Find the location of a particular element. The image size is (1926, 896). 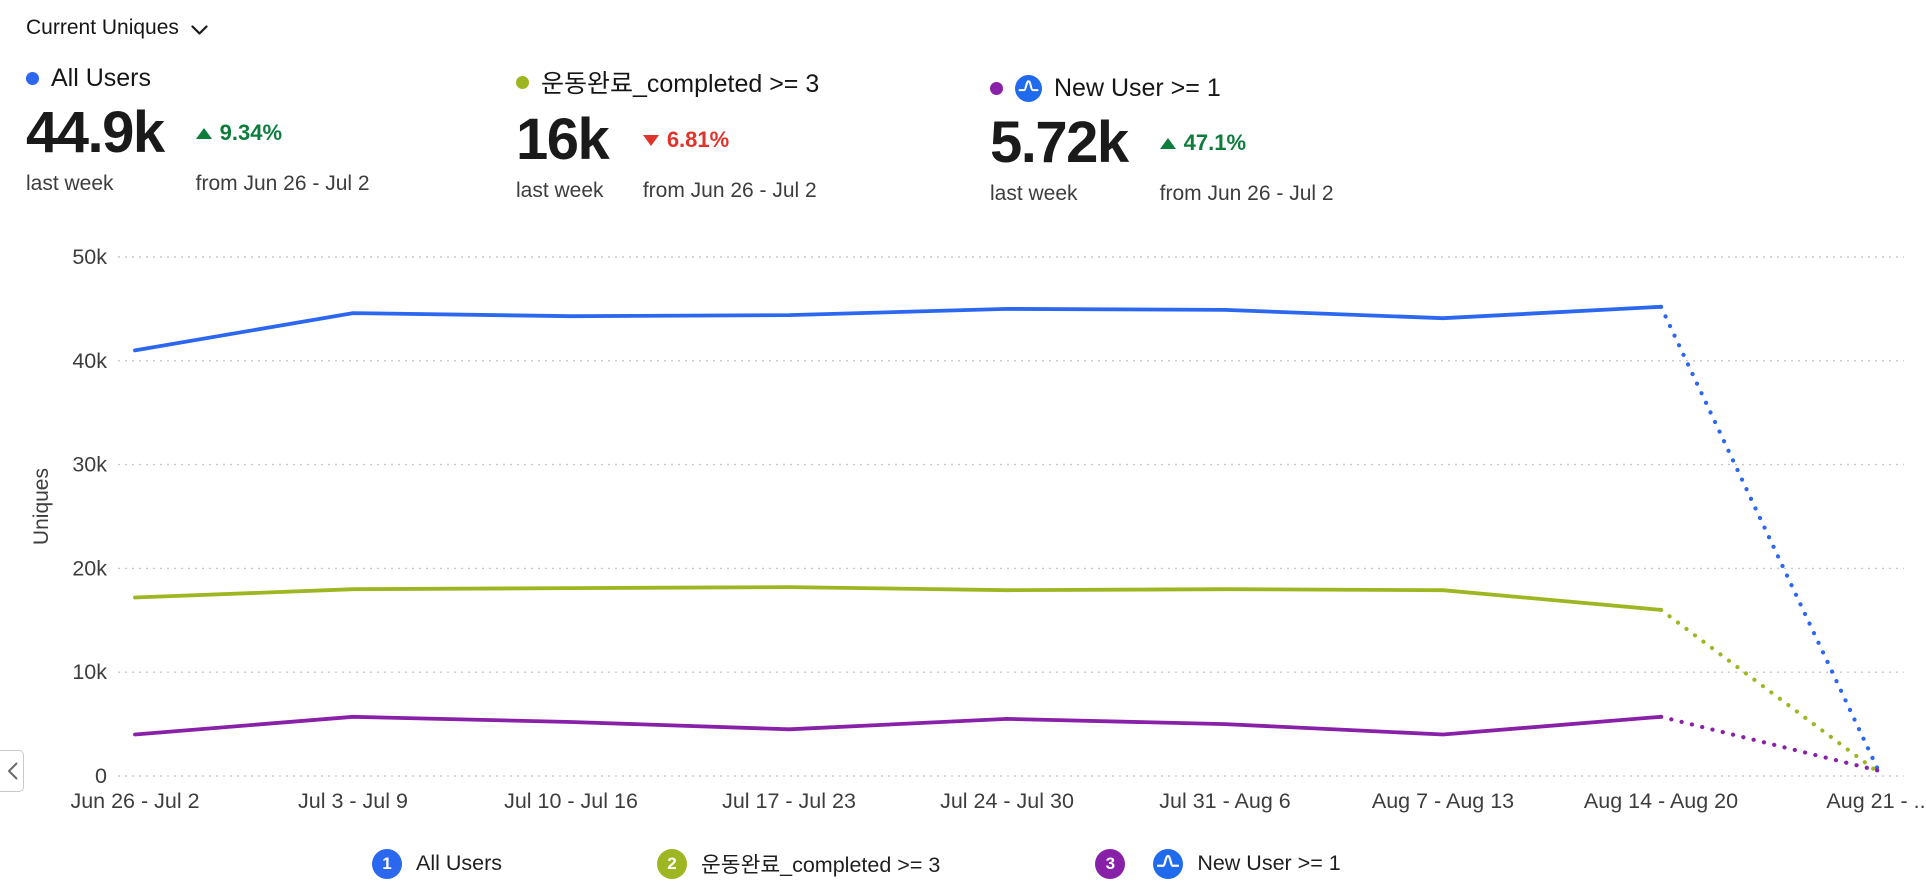

metric-change-percent: 47.1% is located at coordinates (1215, 143).